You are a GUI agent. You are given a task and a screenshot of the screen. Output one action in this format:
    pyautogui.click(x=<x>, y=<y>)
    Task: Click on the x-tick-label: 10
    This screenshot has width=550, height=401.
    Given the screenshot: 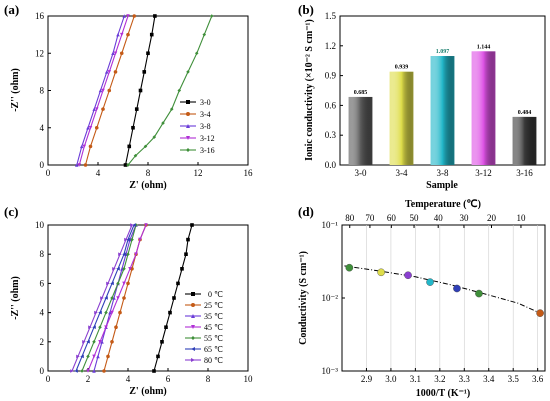 What is the action you would take?
    pyautogui.click(x=249, y=379)
    